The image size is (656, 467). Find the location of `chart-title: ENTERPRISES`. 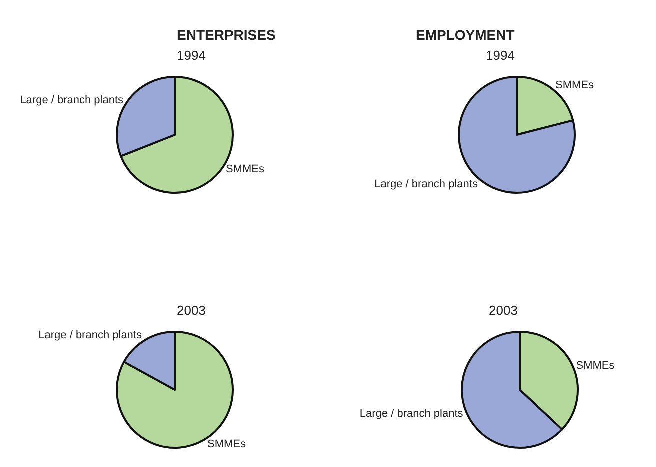

chart-title: ENTERPRISES is located at coordinates (226, 35).